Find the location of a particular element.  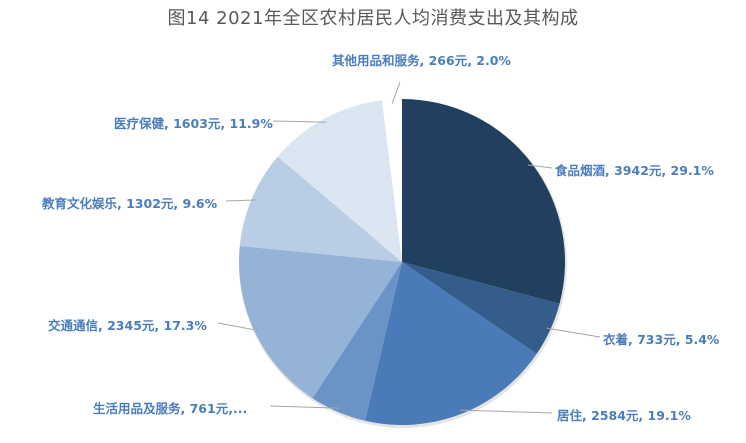

label-healthcare: 医疗保健, 1603元, 11.9% is located at coordinates (193, 123).